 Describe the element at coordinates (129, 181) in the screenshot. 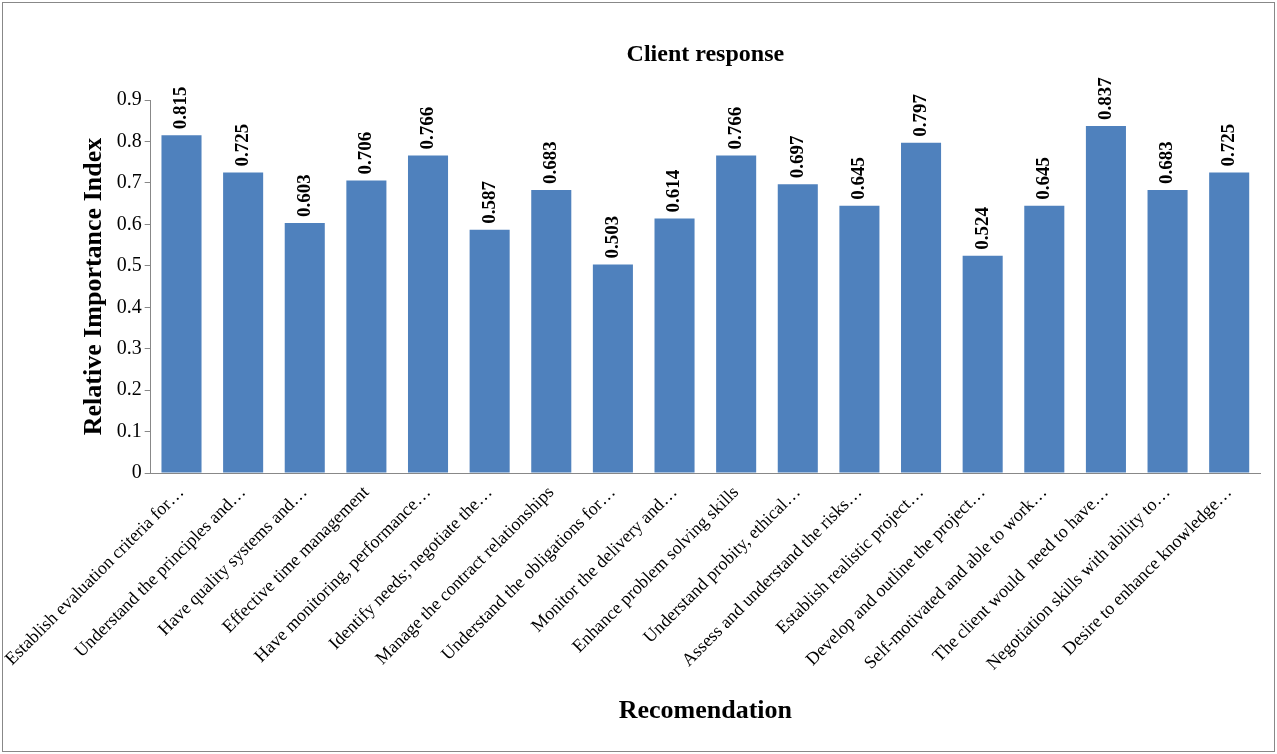

I see `y-tick-label: 0.7` at that location.